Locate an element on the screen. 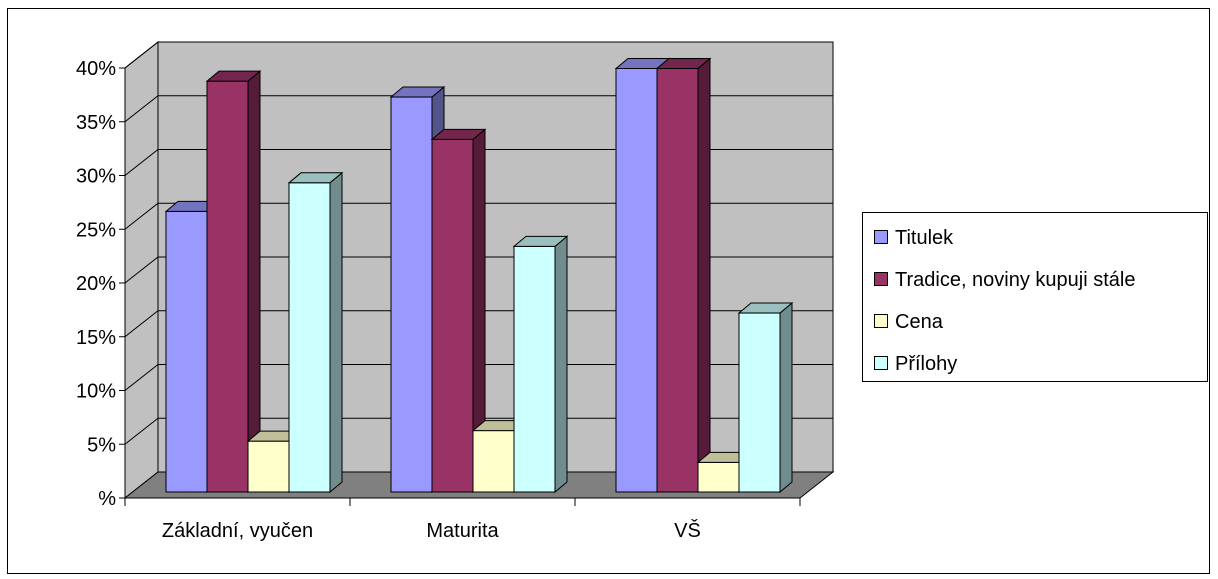 The height and width of the screenshot is (579, 1218). legend-label: Titulek is located at coordinates (924, 238).